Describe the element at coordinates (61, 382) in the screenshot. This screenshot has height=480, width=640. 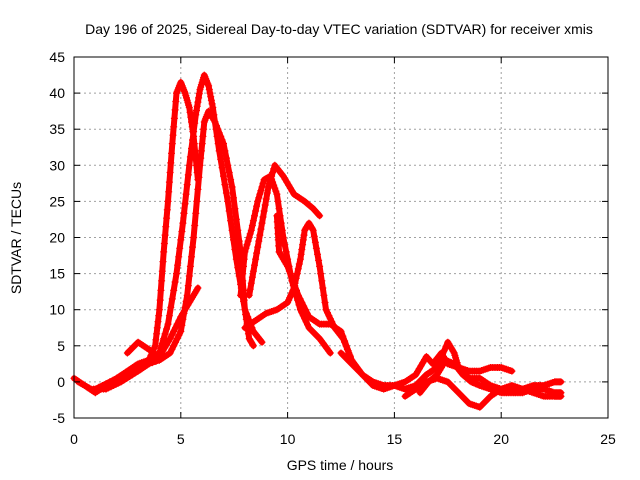
I see `y-tick-label: 0` at that location.